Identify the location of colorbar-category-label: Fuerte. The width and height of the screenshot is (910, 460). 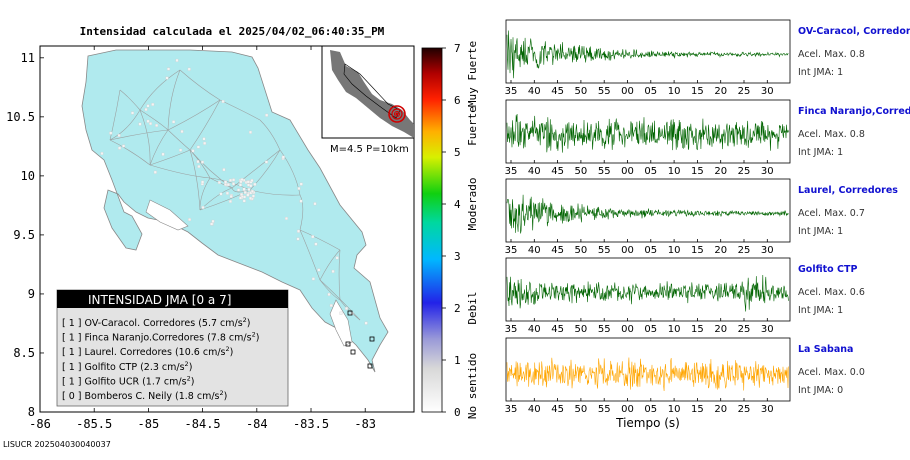
(472, 126).